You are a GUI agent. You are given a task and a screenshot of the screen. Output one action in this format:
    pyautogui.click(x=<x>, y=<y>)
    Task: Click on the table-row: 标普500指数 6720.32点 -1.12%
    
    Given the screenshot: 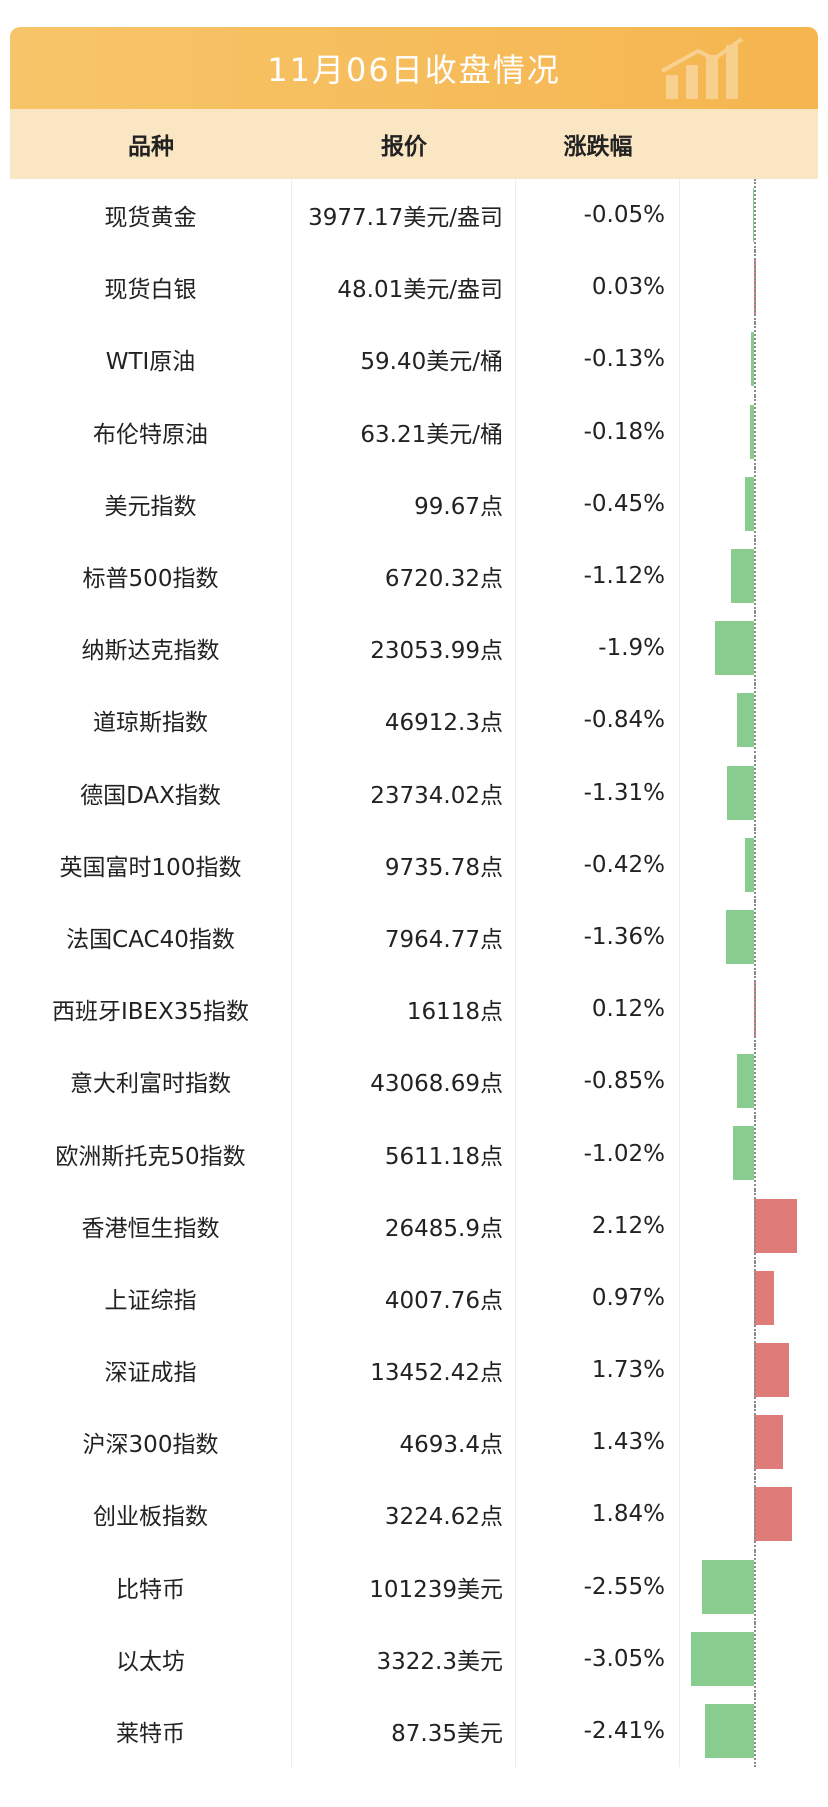 What is the action you would take?
    pyautogui.click(x=414, y=576)
    